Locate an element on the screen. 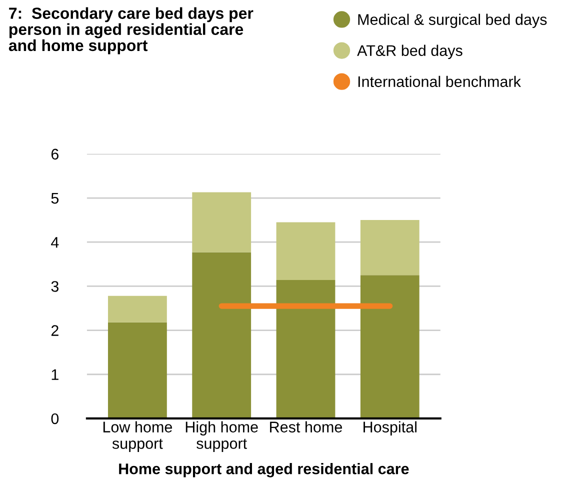 This screenshot has height=481, width=561. y-tick-label: 0 is located at coordinates (55, 418).